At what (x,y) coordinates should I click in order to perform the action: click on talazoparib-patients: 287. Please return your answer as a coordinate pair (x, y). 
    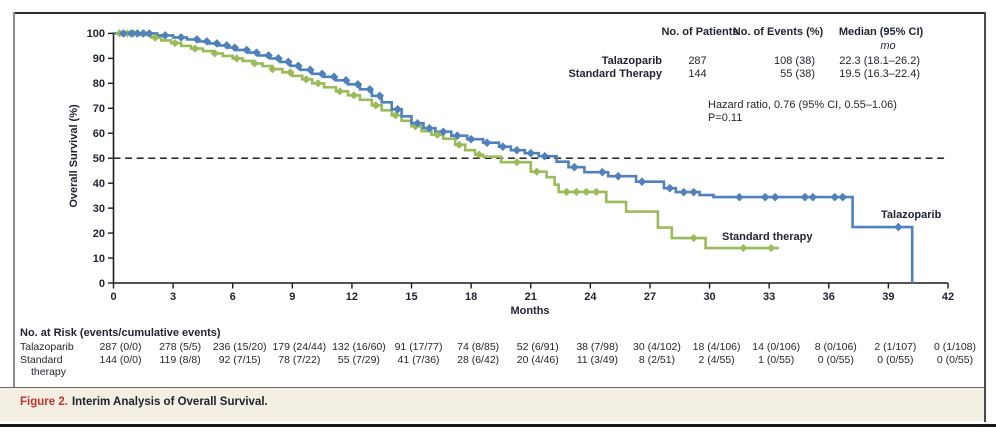
    Looking at the image, I should click on (697, 61).